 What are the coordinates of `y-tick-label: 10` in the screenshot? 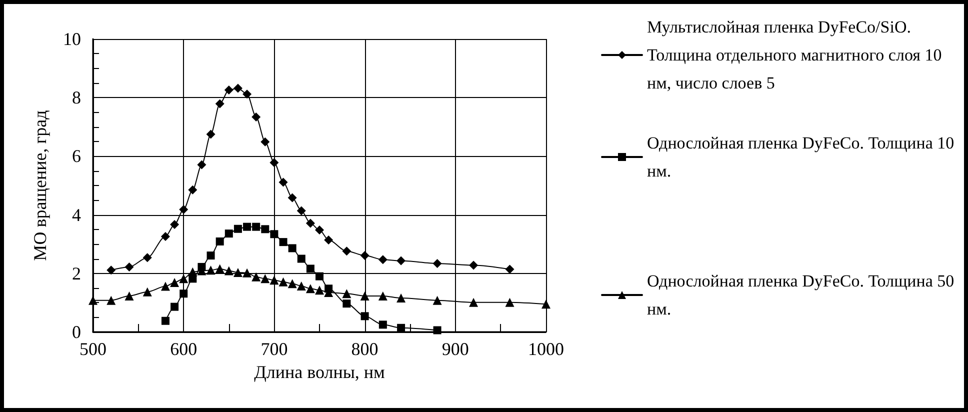 It's located at (72, 39).